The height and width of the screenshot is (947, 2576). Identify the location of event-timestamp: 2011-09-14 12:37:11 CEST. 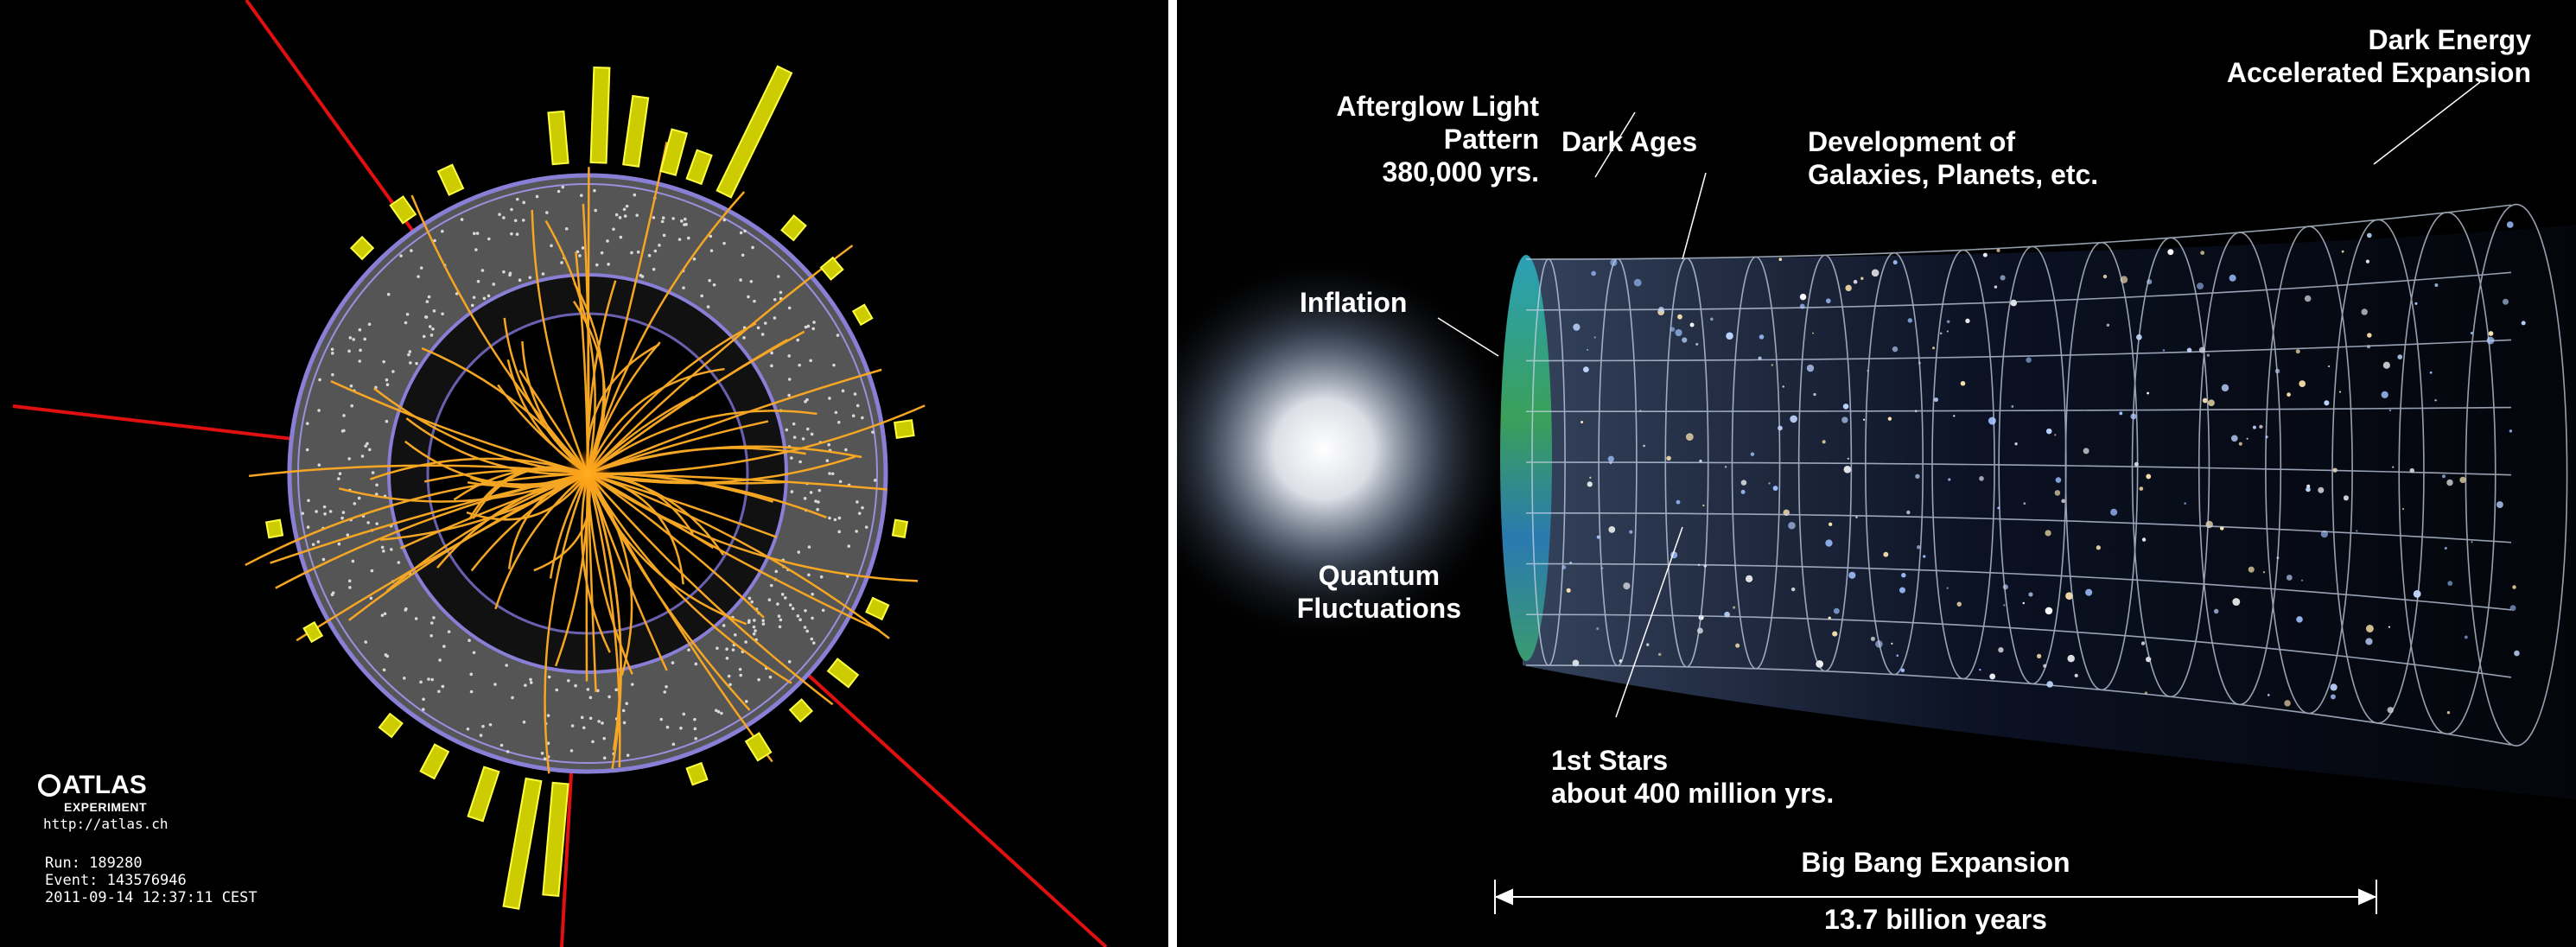
(151, 898).